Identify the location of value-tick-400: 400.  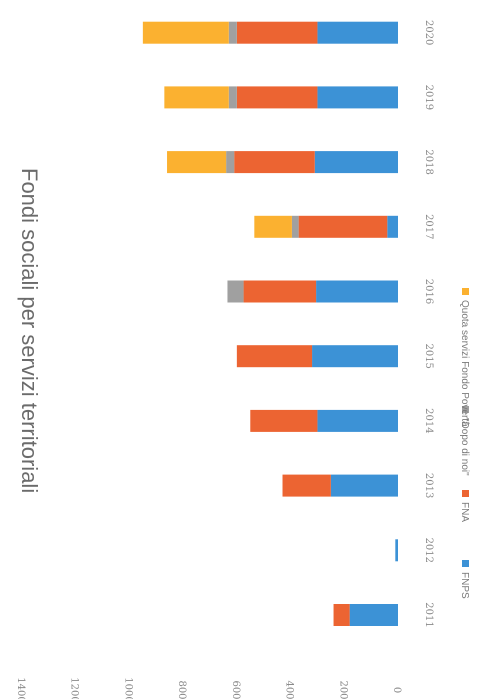
(289, 689).